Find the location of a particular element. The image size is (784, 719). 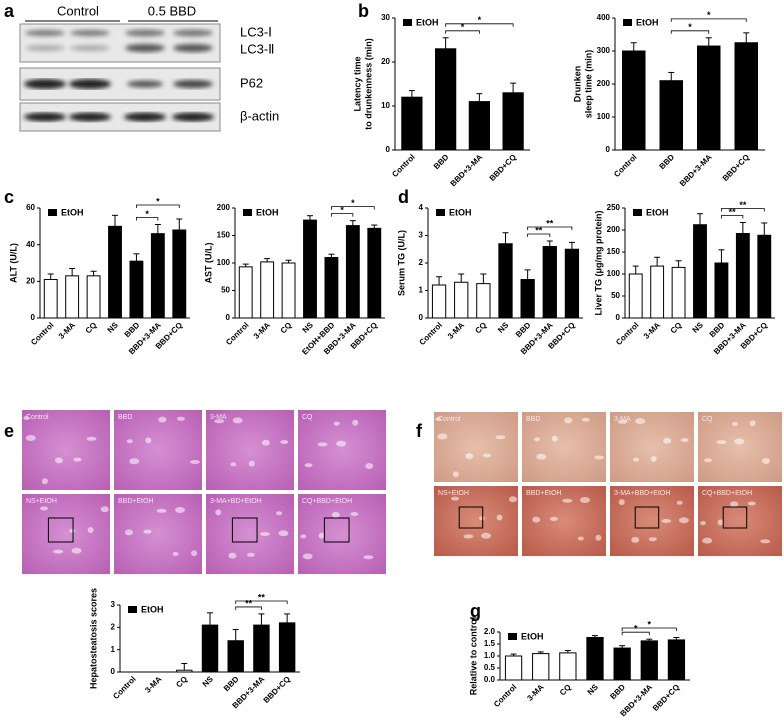

y-axis-title: Serum TG (U/L) is located at coordinates (401, 263).